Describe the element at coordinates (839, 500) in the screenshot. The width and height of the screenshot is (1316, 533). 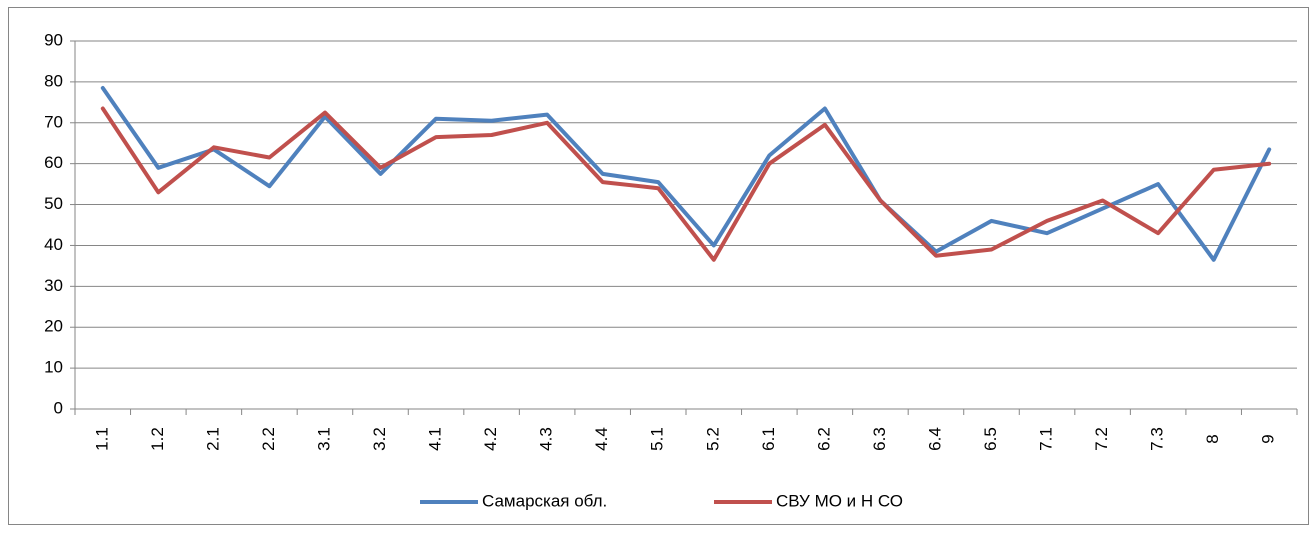
I see `legend-label: СВУ МО и Н СО` at that location.